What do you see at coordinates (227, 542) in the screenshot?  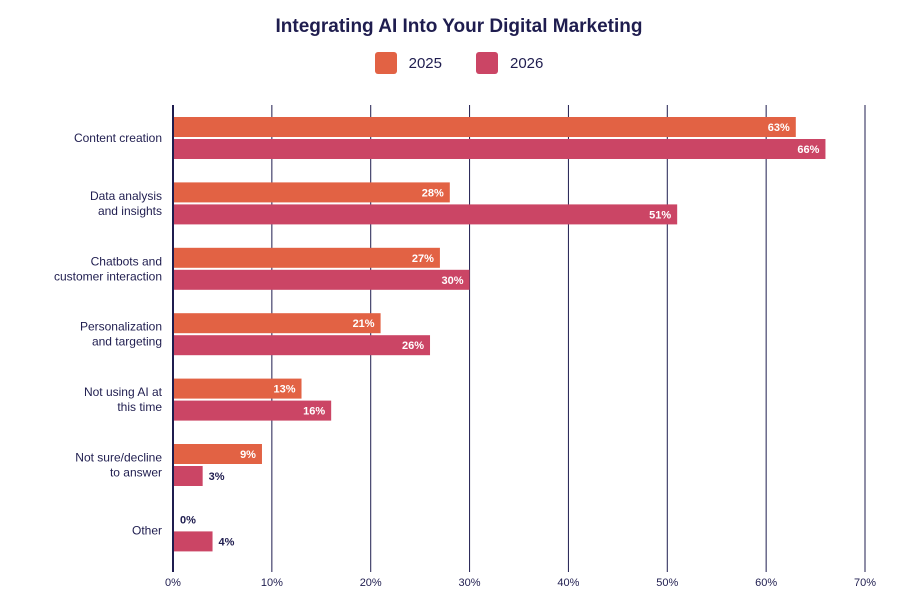 I see `data-label-2026-6: 4%` at bounding box center [227, 542].